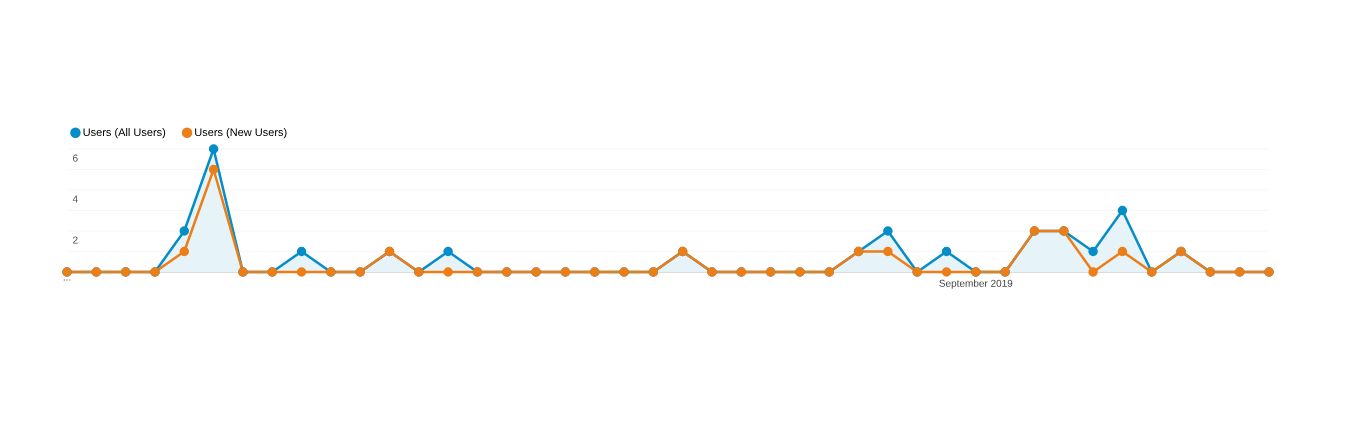  Describe the element at coordinates (75, 240) in the screenshot. I see `y-tick-label: 2` at that location.